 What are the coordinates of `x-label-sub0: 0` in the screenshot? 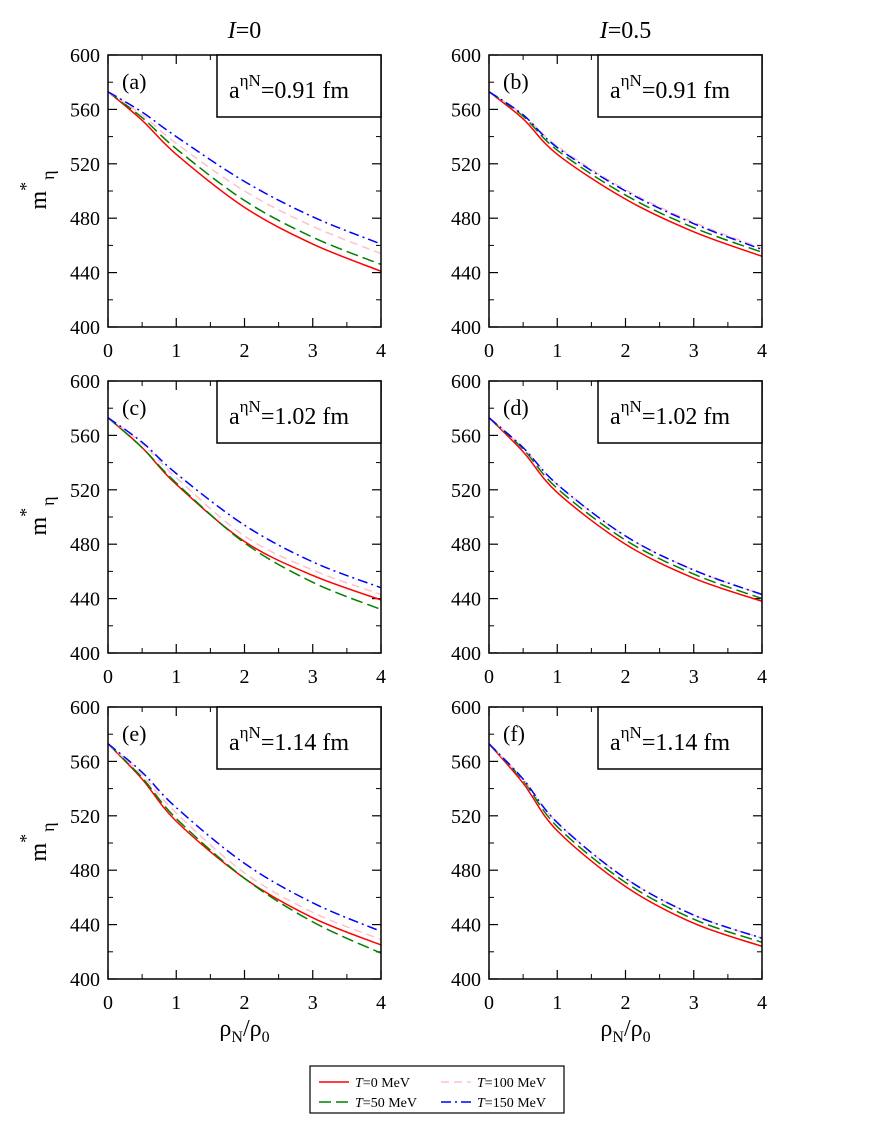 It's located at (266, 1037).